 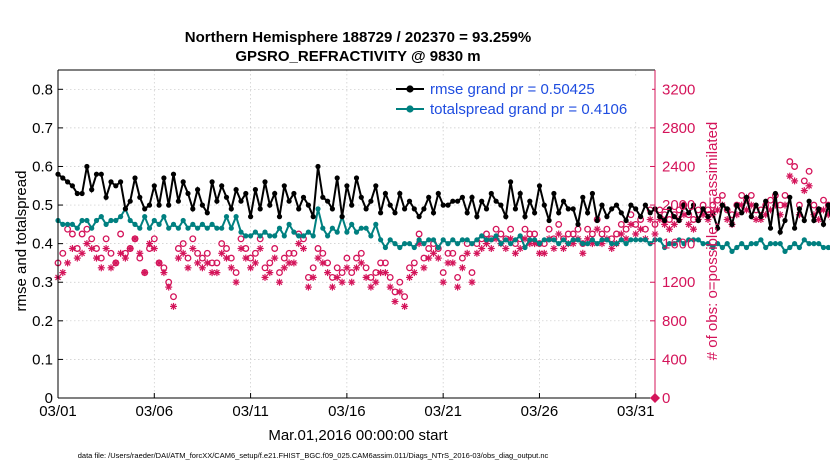 What do you see at coordinates (678, 89) in the screenshot?
I see `y-right-tick-label: 3200` at bounding box center [678, 89].